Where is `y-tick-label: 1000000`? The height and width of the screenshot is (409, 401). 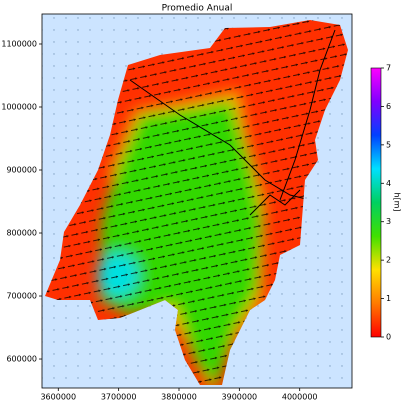
y-tick-label: 1000000 is located at coordinates (19, 106).